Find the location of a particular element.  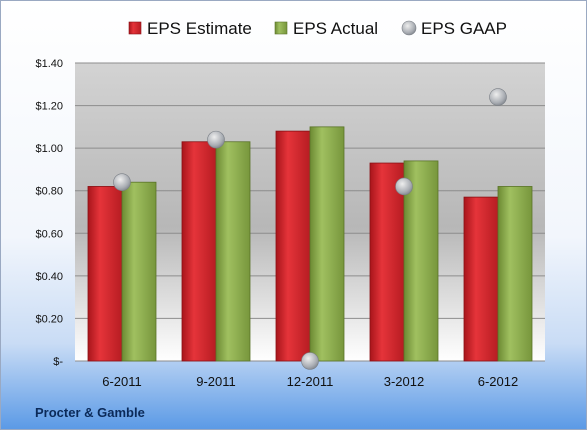

y-tick-label: $0.80 is located at coordinates (49, 192).